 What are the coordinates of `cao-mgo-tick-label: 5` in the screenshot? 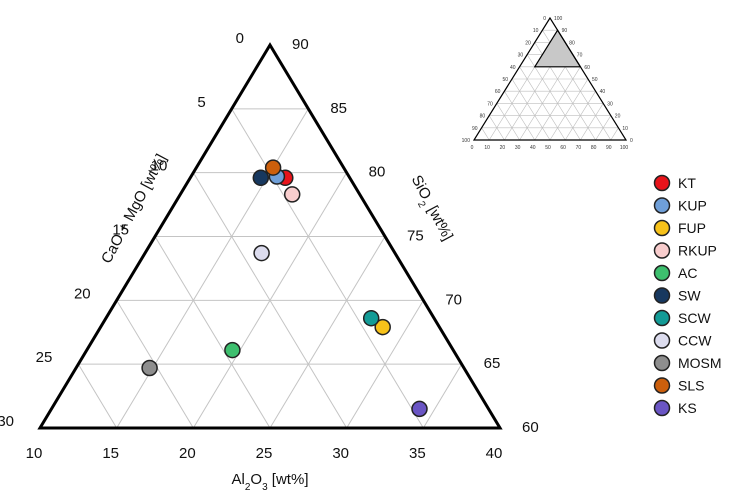 It's located at (201, 102).